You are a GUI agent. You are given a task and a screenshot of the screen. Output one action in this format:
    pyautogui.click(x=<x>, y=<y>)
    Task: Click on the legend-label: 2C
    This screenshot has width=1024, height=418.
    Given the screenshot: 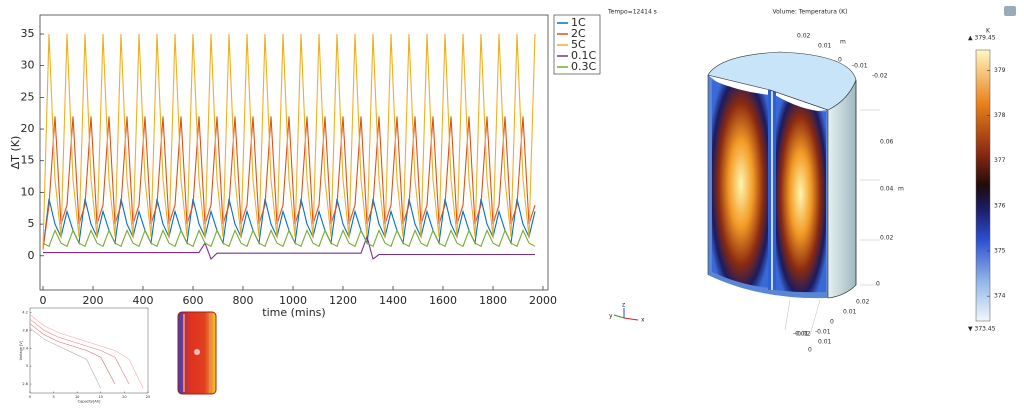 What is the action you would take?
    pyautogui.click(x=578, y=33)
    